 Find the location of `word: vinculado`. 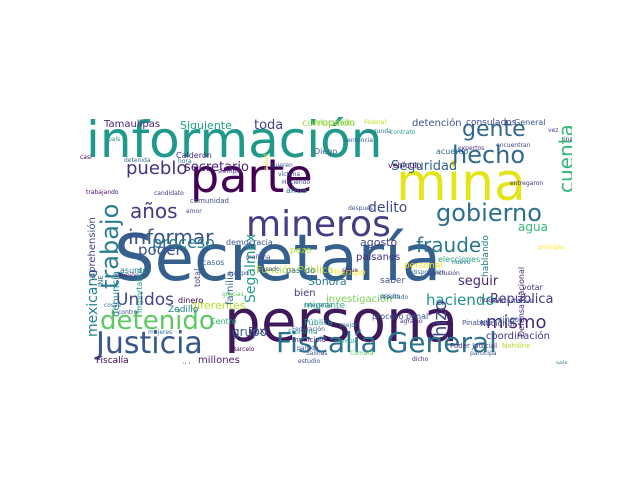

word: vinculado is located at coordinates (335, 122).